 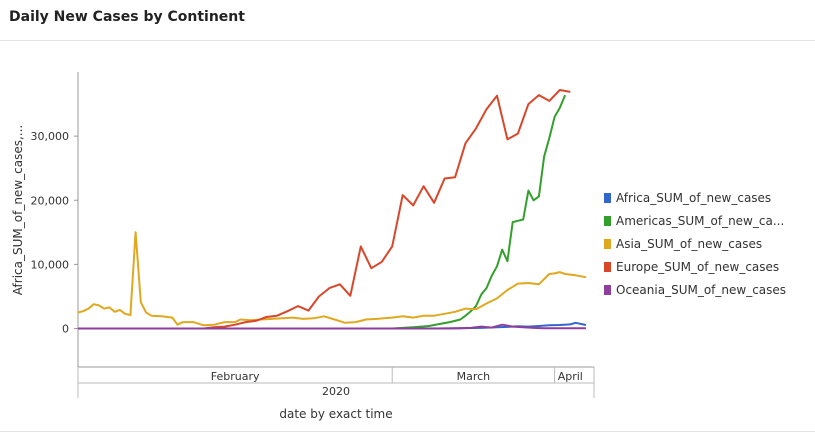 I want to click on legend-item: Africa_SUM_of_new_cases, so click(x=693, y=198).